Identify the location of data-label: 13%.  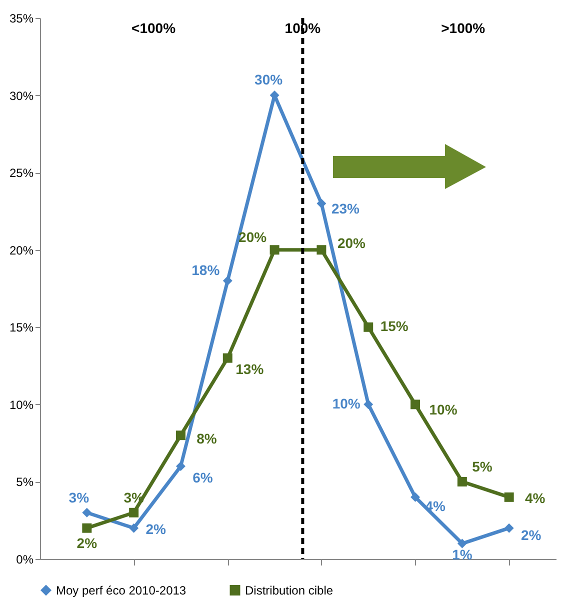
(250, 369).